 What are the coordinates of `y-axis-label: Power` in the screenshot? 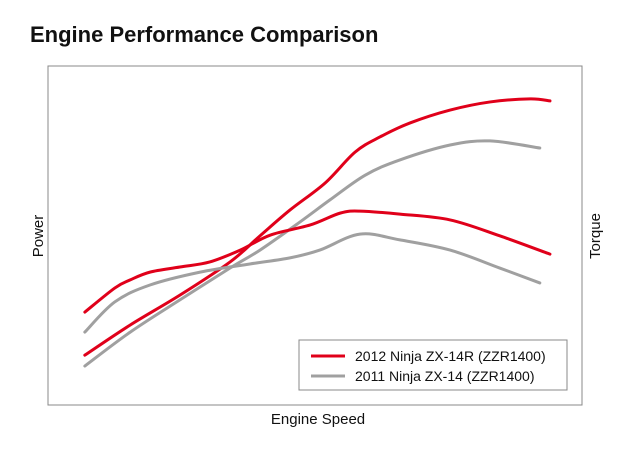 It's located at (38, 236).